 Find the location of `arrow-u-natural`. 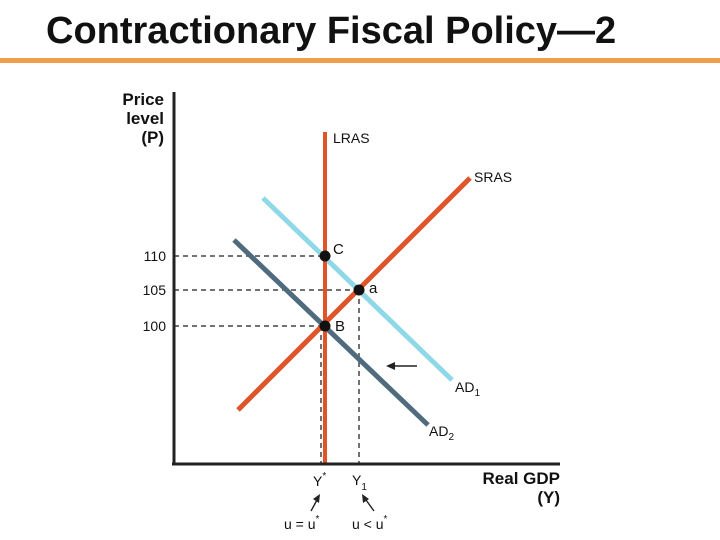

arrow-u-natural is located at coordinates (314, 505).